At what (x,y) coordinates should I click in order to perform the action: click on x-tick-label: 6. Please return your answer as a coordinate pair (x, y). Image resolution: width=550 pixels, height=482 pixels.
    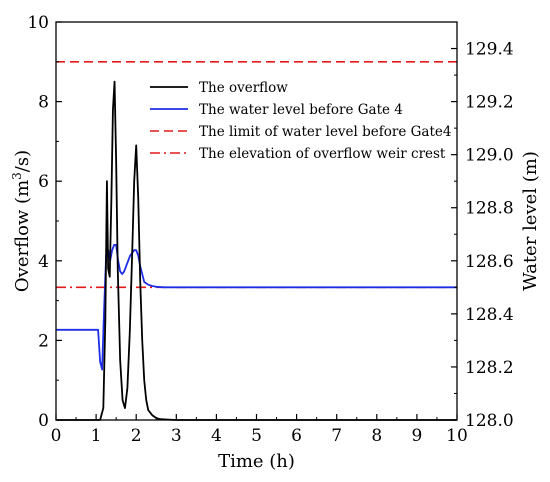
    Looking at the image, I should click on (296, 436).